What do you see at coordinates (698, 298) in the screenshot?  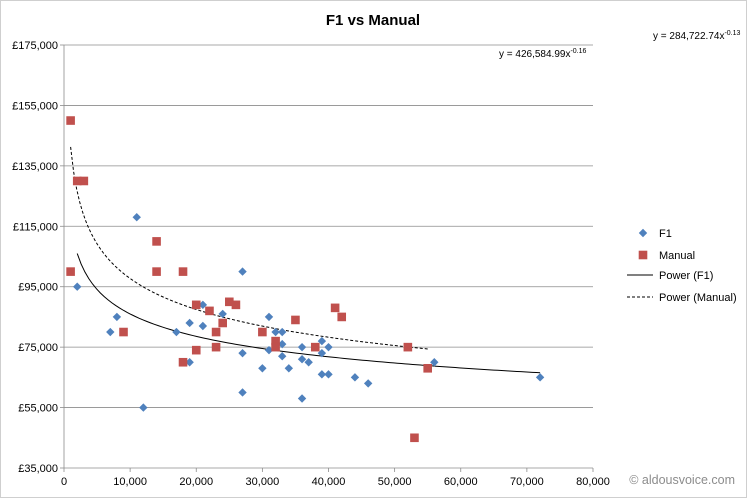 I see `legend-label-power-manual: Power (Manual)` at bounding box center [698, 298].